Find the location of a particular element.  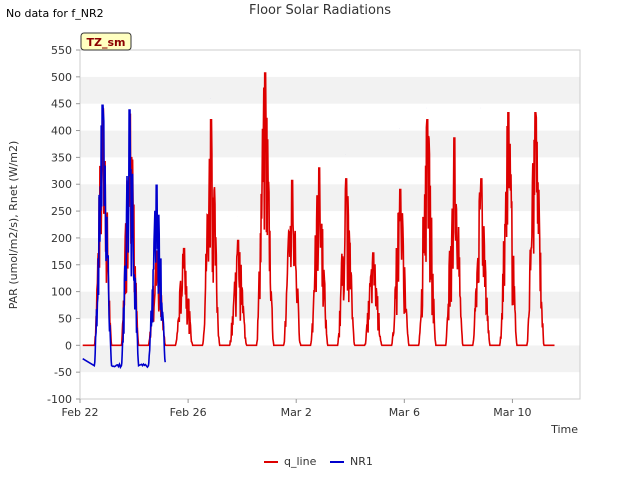

x-tick-label: Mar 6 is located at coordinates (404, 412).